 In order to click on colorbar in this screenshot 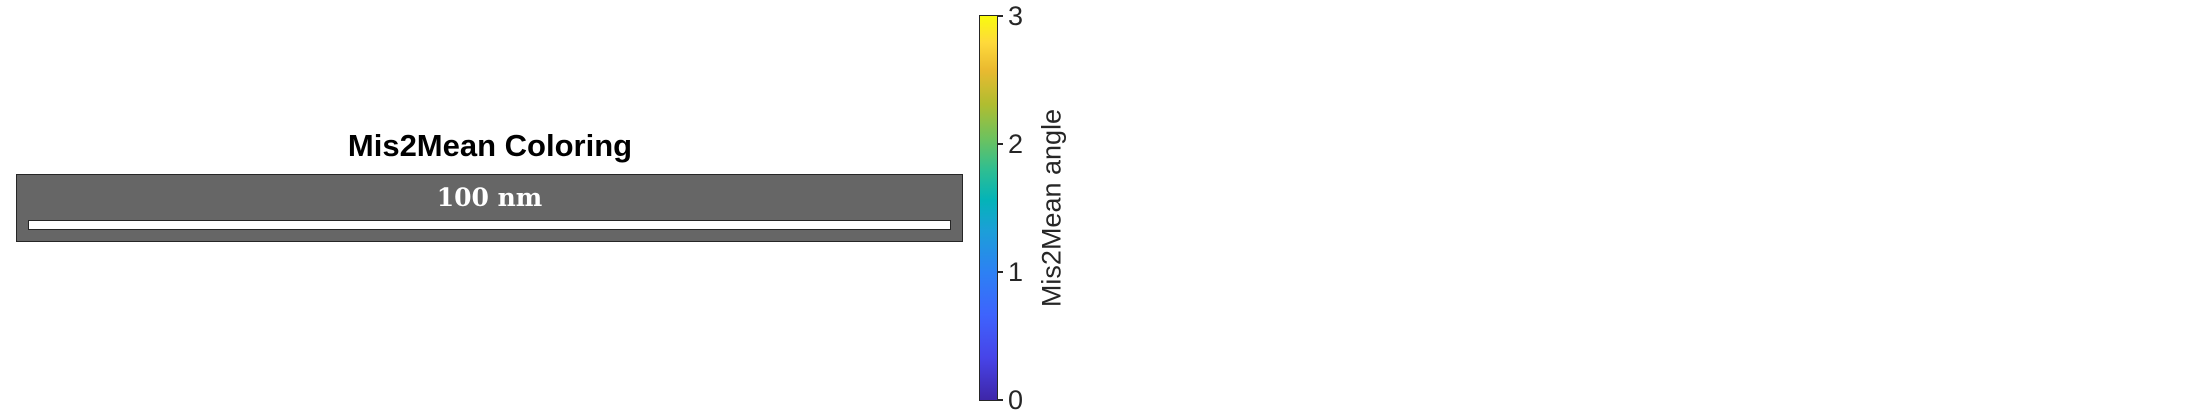, I will do `click(988, 208)`.